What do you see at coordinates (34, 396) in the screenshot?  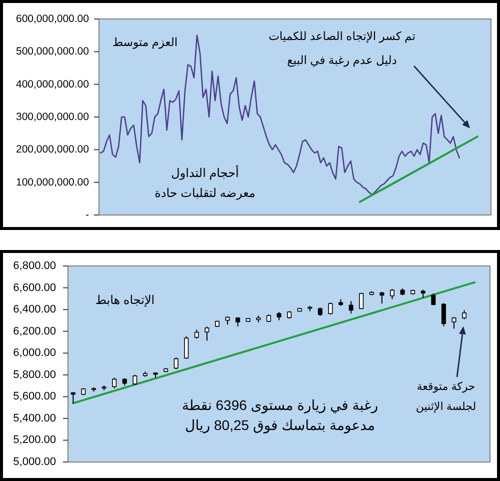 I see `y-tick-label: 5,600.00` at bounding box center [34, 396].